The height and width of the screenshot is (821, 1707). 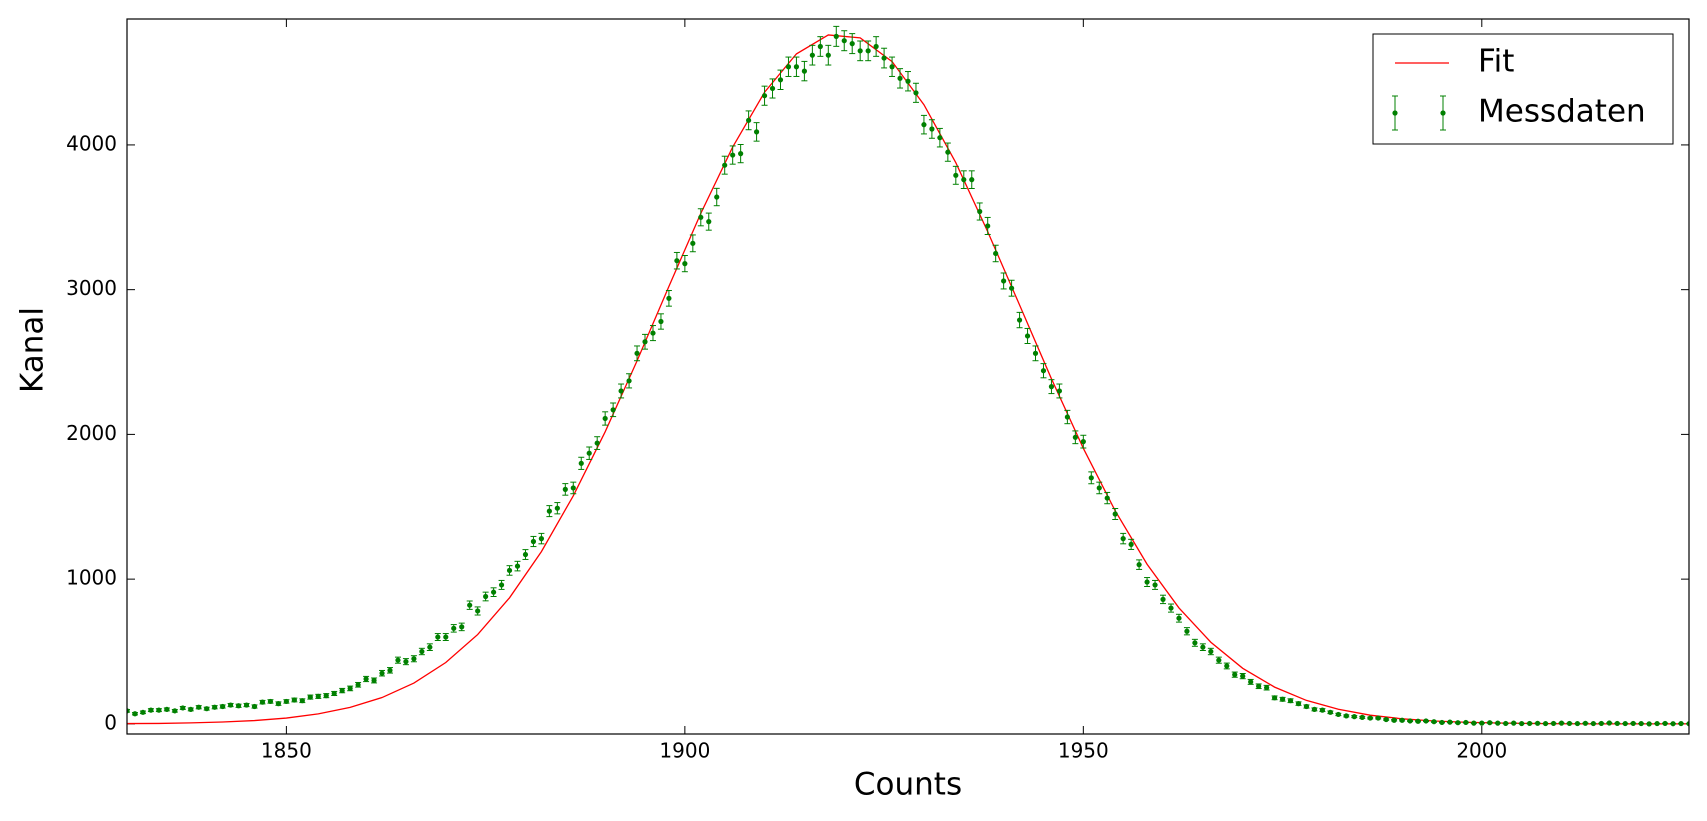 What do you see at coordinates (91, 433) in the screenshot?
I see `y-tick-label: 2000` at bounding box center [91, 433].